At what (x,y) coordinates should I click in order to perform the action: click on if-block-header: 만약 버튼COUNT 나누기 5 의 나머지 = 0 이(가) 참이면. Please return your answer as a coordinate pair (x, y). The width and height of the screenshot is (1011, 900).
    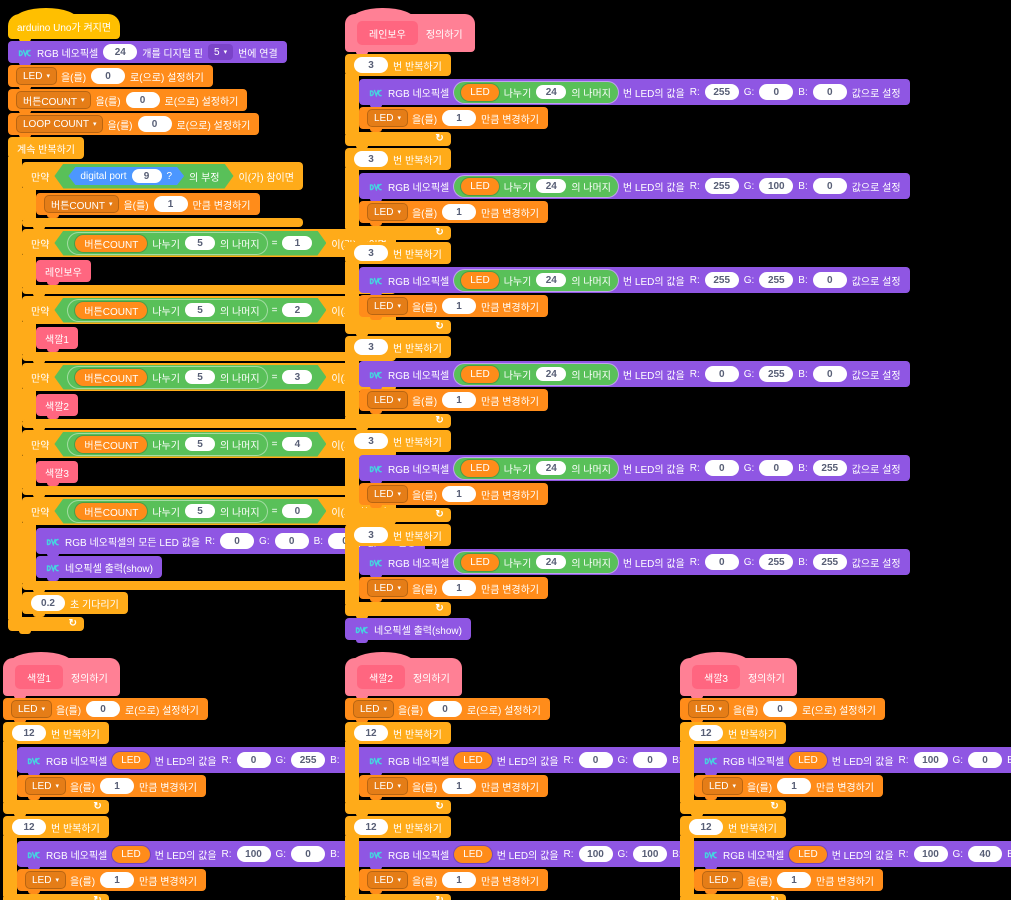
    Looking at the image, I should click on (209, 511).